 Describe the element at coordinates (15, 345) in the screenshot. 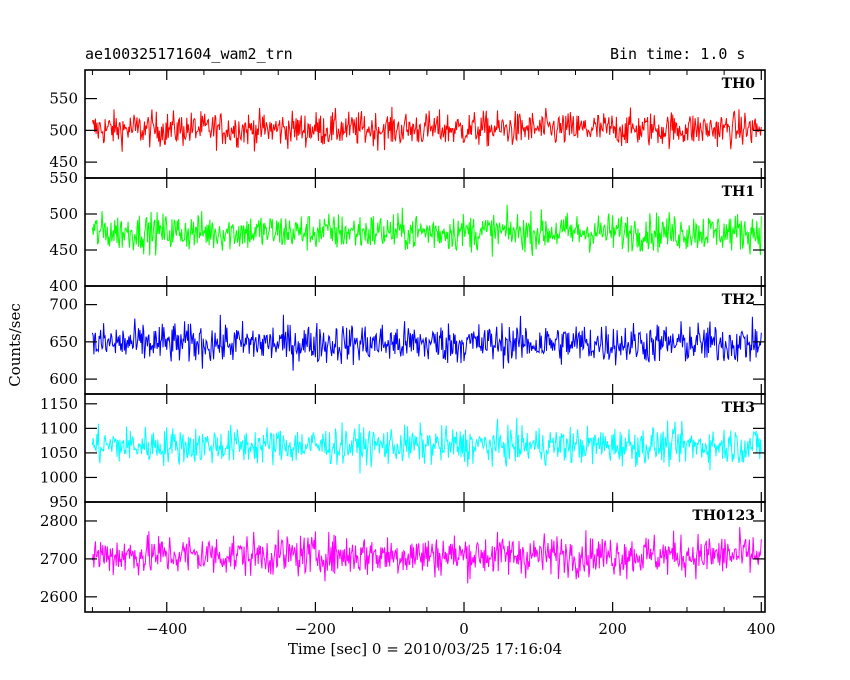

I see `y-axis-label: Counts/sec` at that location.